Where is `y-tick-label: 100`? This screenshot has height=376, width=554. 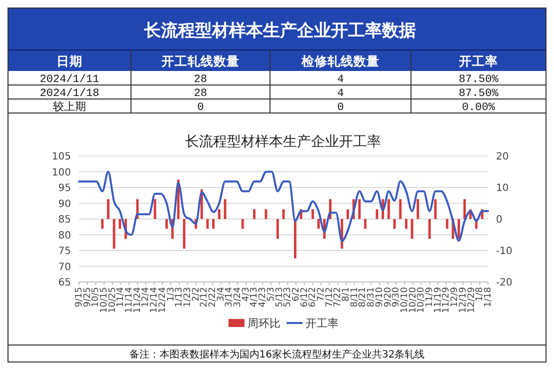
y-tick-label: 100 is located at coordinates (61, 172).